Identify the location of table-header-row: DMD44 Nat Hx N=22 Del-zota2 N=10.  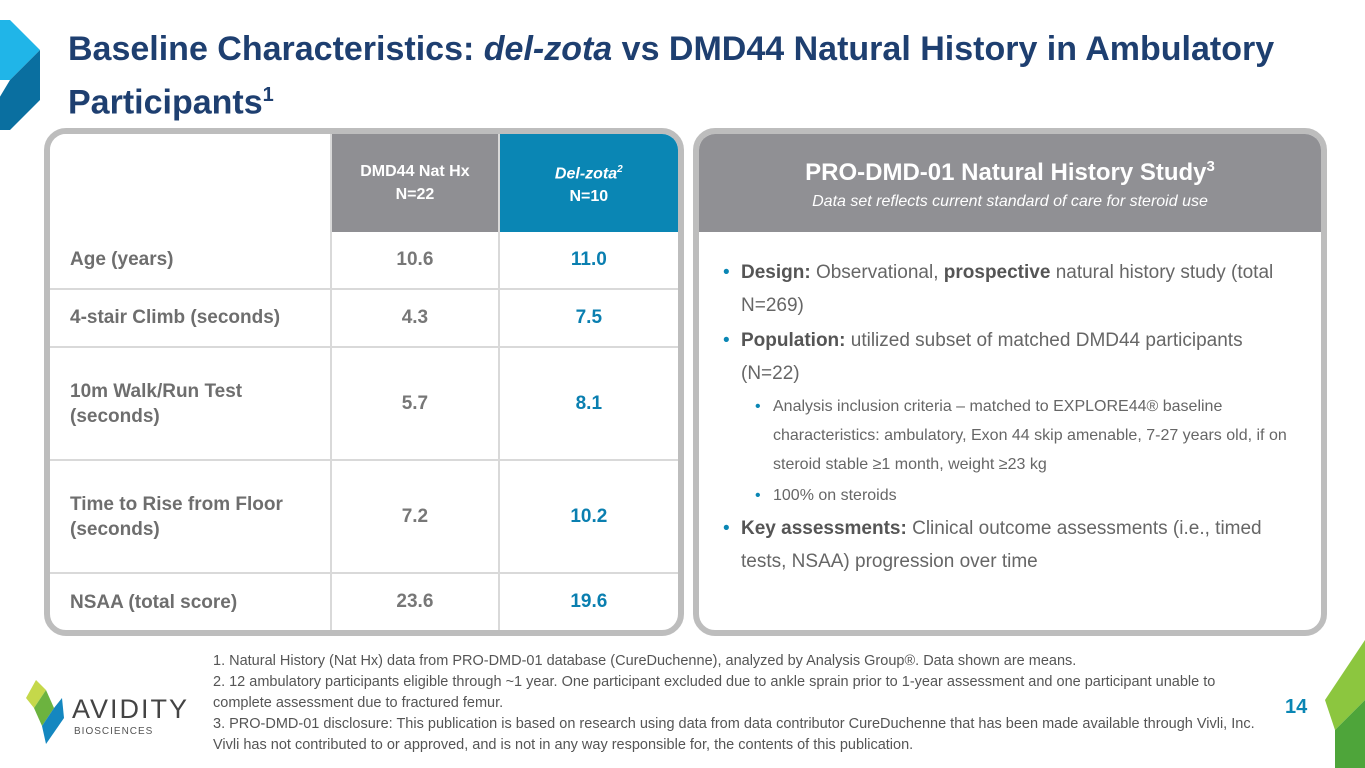
(364, 183).